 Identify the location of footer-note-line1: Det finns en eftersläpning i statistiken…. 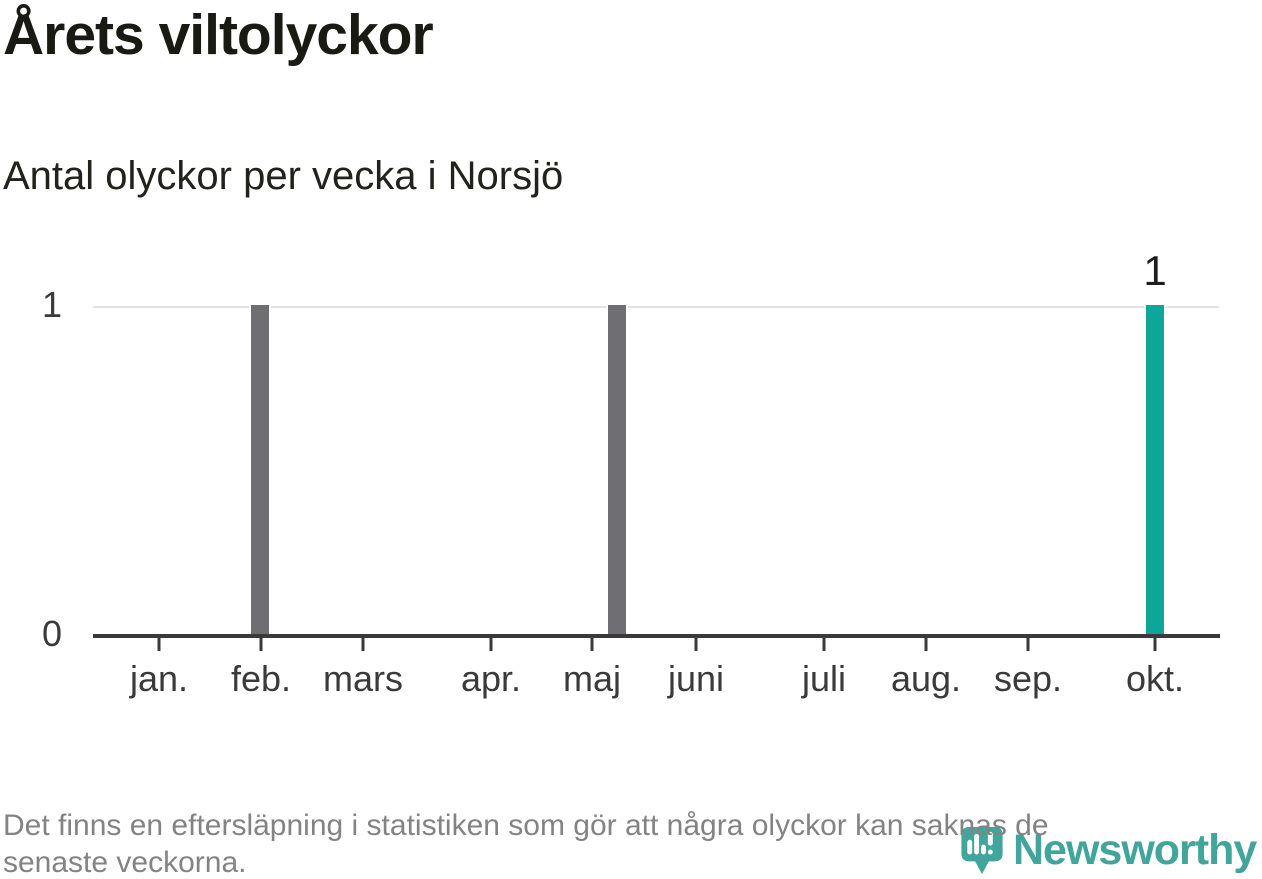
(526, 825).